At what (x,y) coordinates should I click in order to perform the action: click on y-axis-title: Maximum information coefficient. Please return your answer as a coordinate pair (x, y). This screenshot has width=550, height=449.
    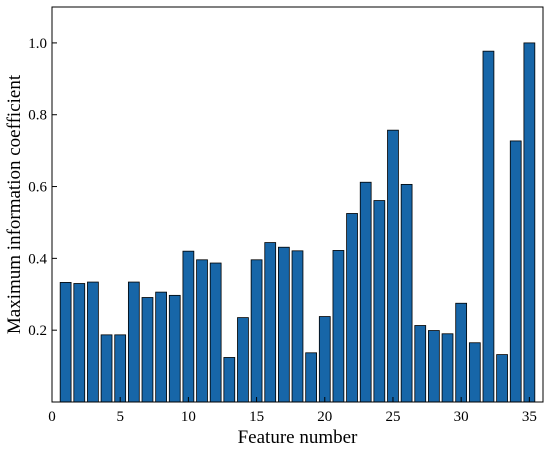
    Looking at the image, I should click on (14, 204).